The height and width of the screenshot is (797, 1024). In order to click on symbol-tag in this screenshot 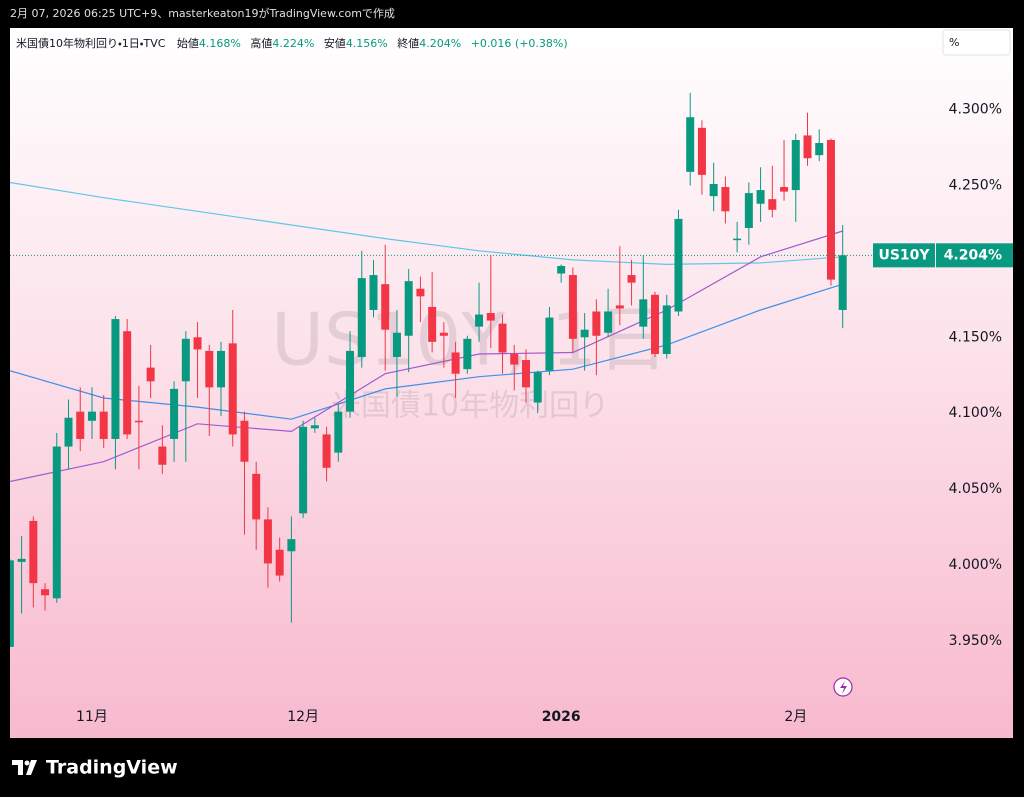, I will do `click(904, 255)`.